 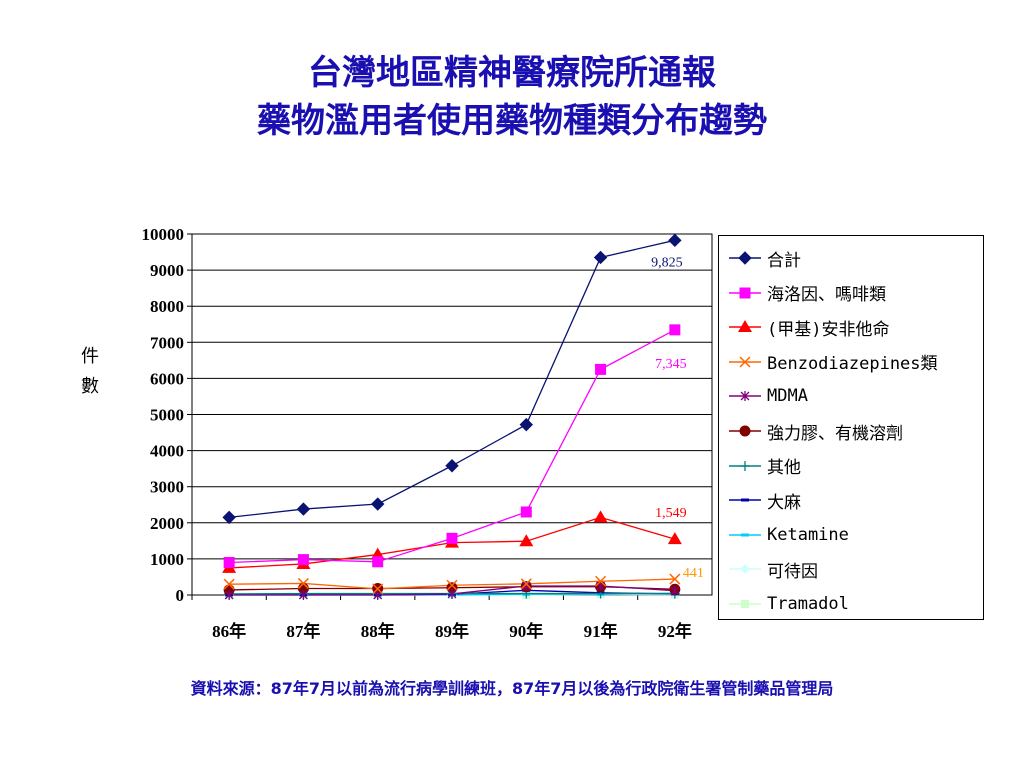 I want to click on legend-item: 海洛因、嗎啡類, so click(x=806, y=293).